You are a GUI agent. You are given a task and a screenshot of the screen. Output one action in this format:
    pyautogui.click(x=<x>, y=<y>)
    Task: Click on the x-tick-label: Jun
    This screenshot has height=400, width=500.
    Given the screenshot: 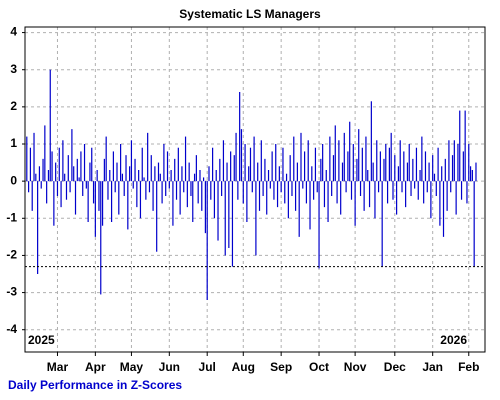 What is the action you would take?
    pyautogui.click(x=169, y=367)
    